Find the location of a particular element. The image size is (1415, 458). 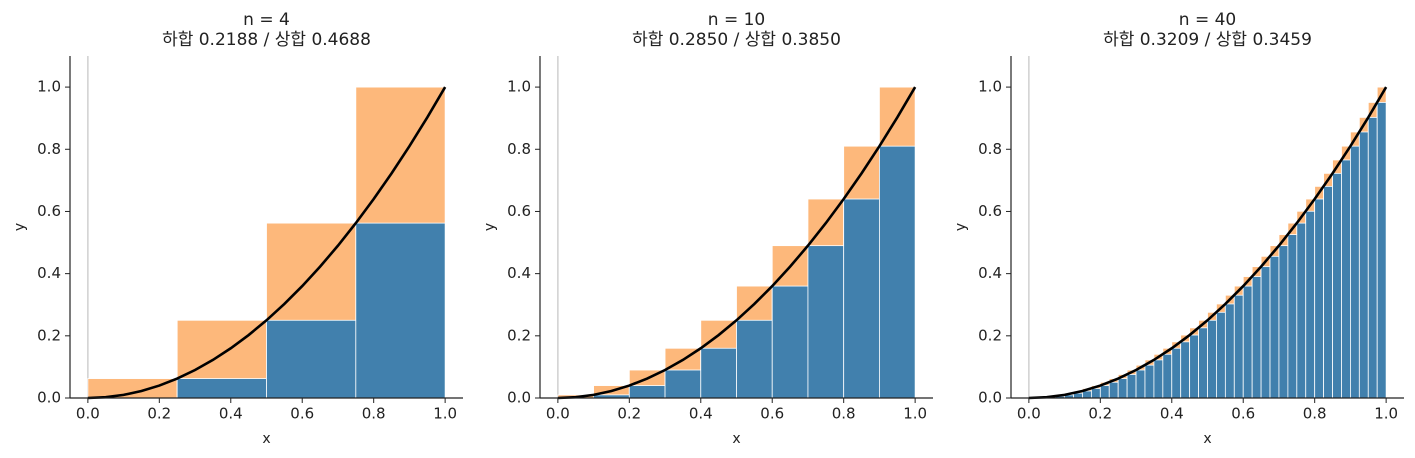

chart-title: n = 4 is located at coordinates (266, 20).